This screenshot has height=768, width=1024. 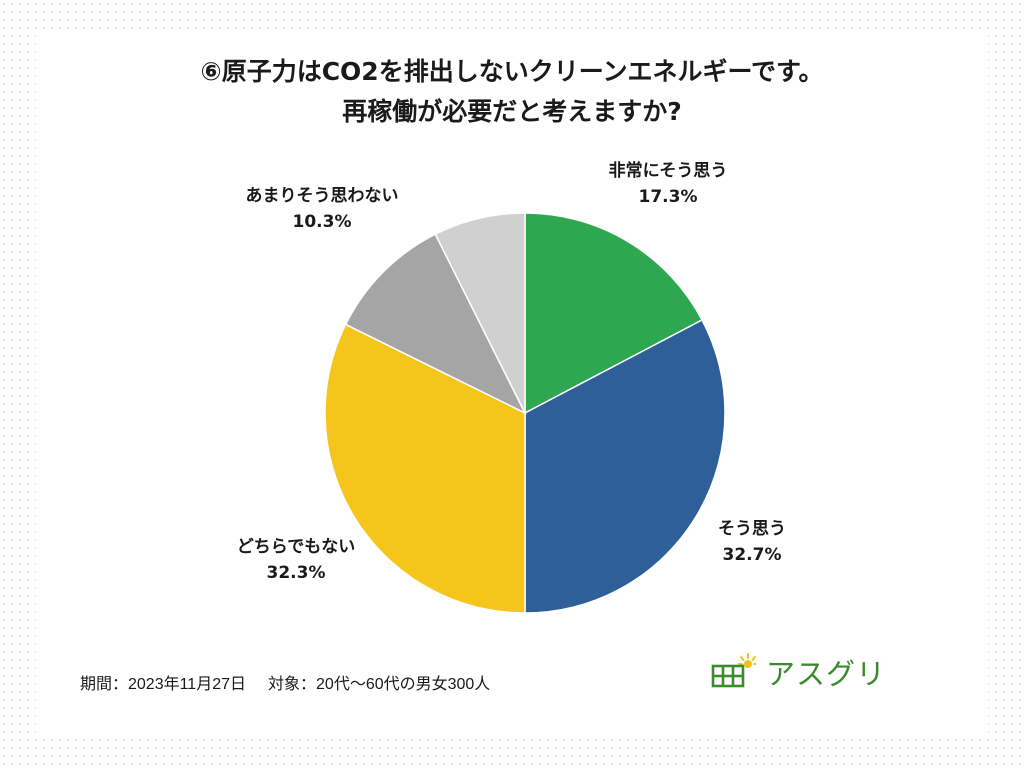 I want to click on slice-label-value: 32.7%, so click(x=752, y=555).